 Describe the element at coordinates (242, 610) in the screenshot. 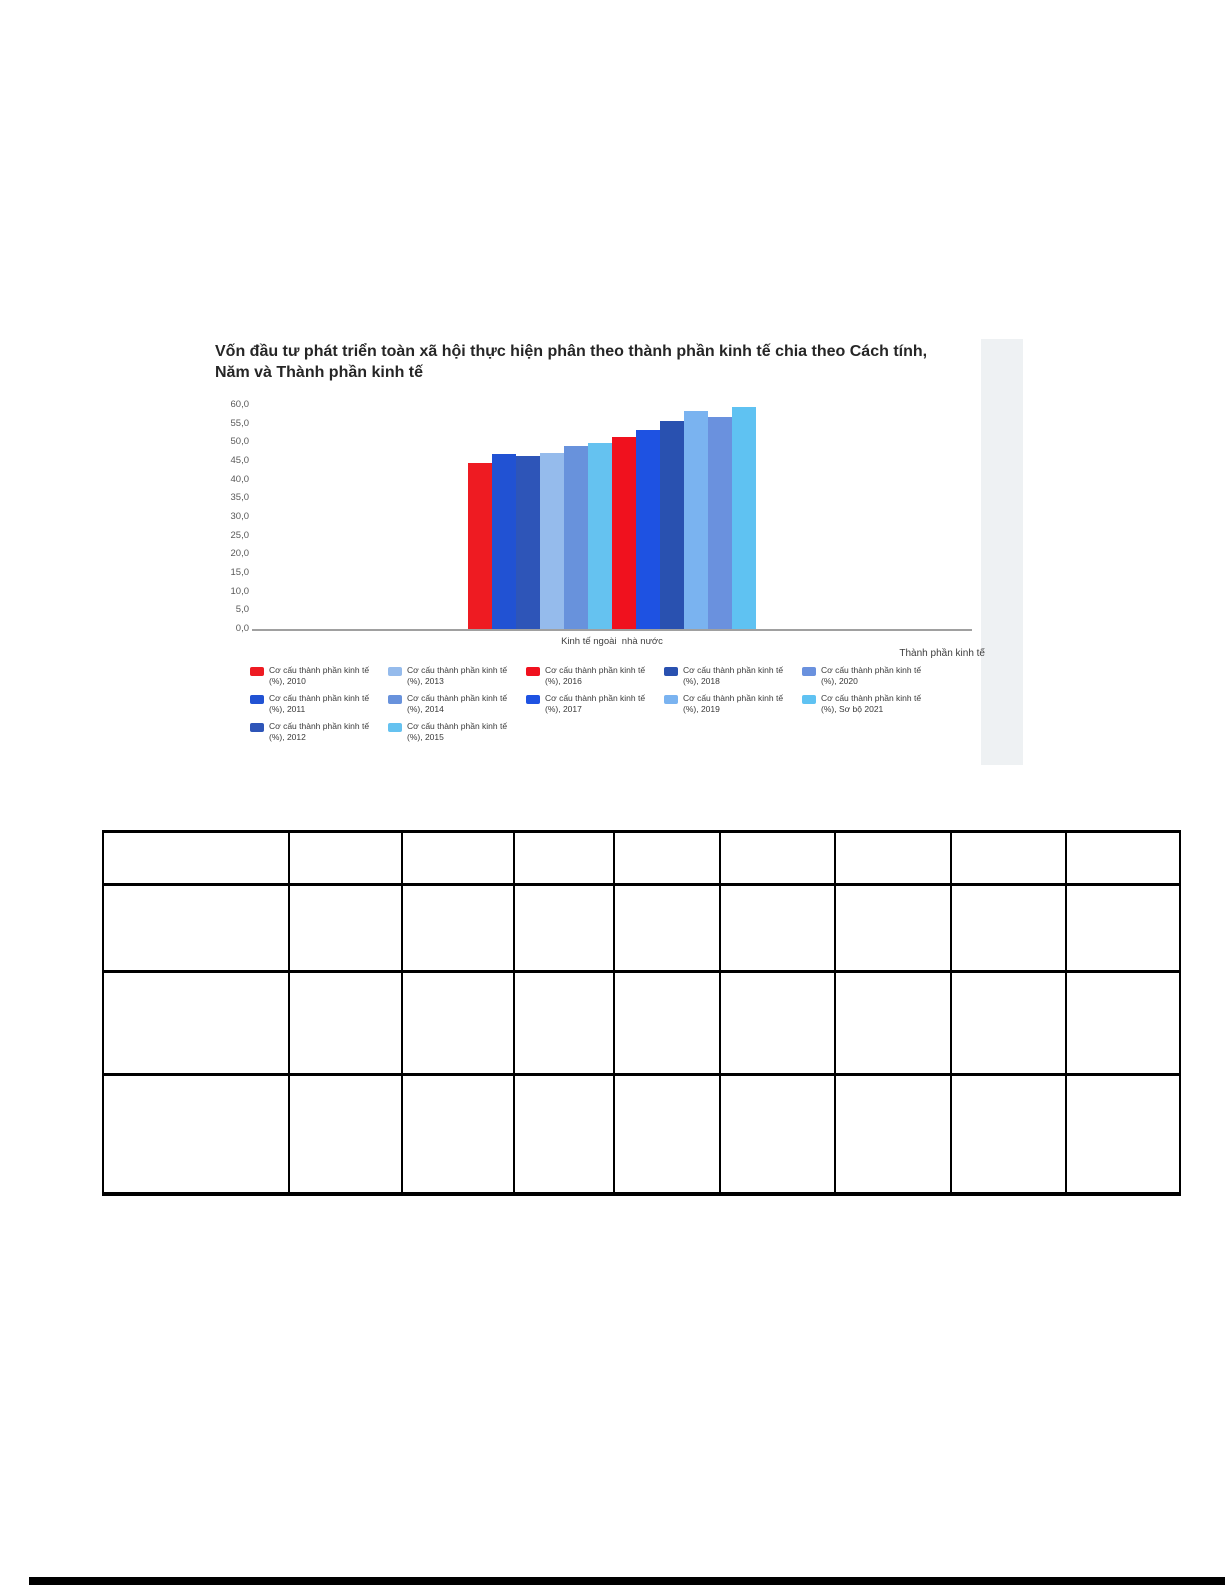

I see `y-axis-tick-label: 5,0` at that location.